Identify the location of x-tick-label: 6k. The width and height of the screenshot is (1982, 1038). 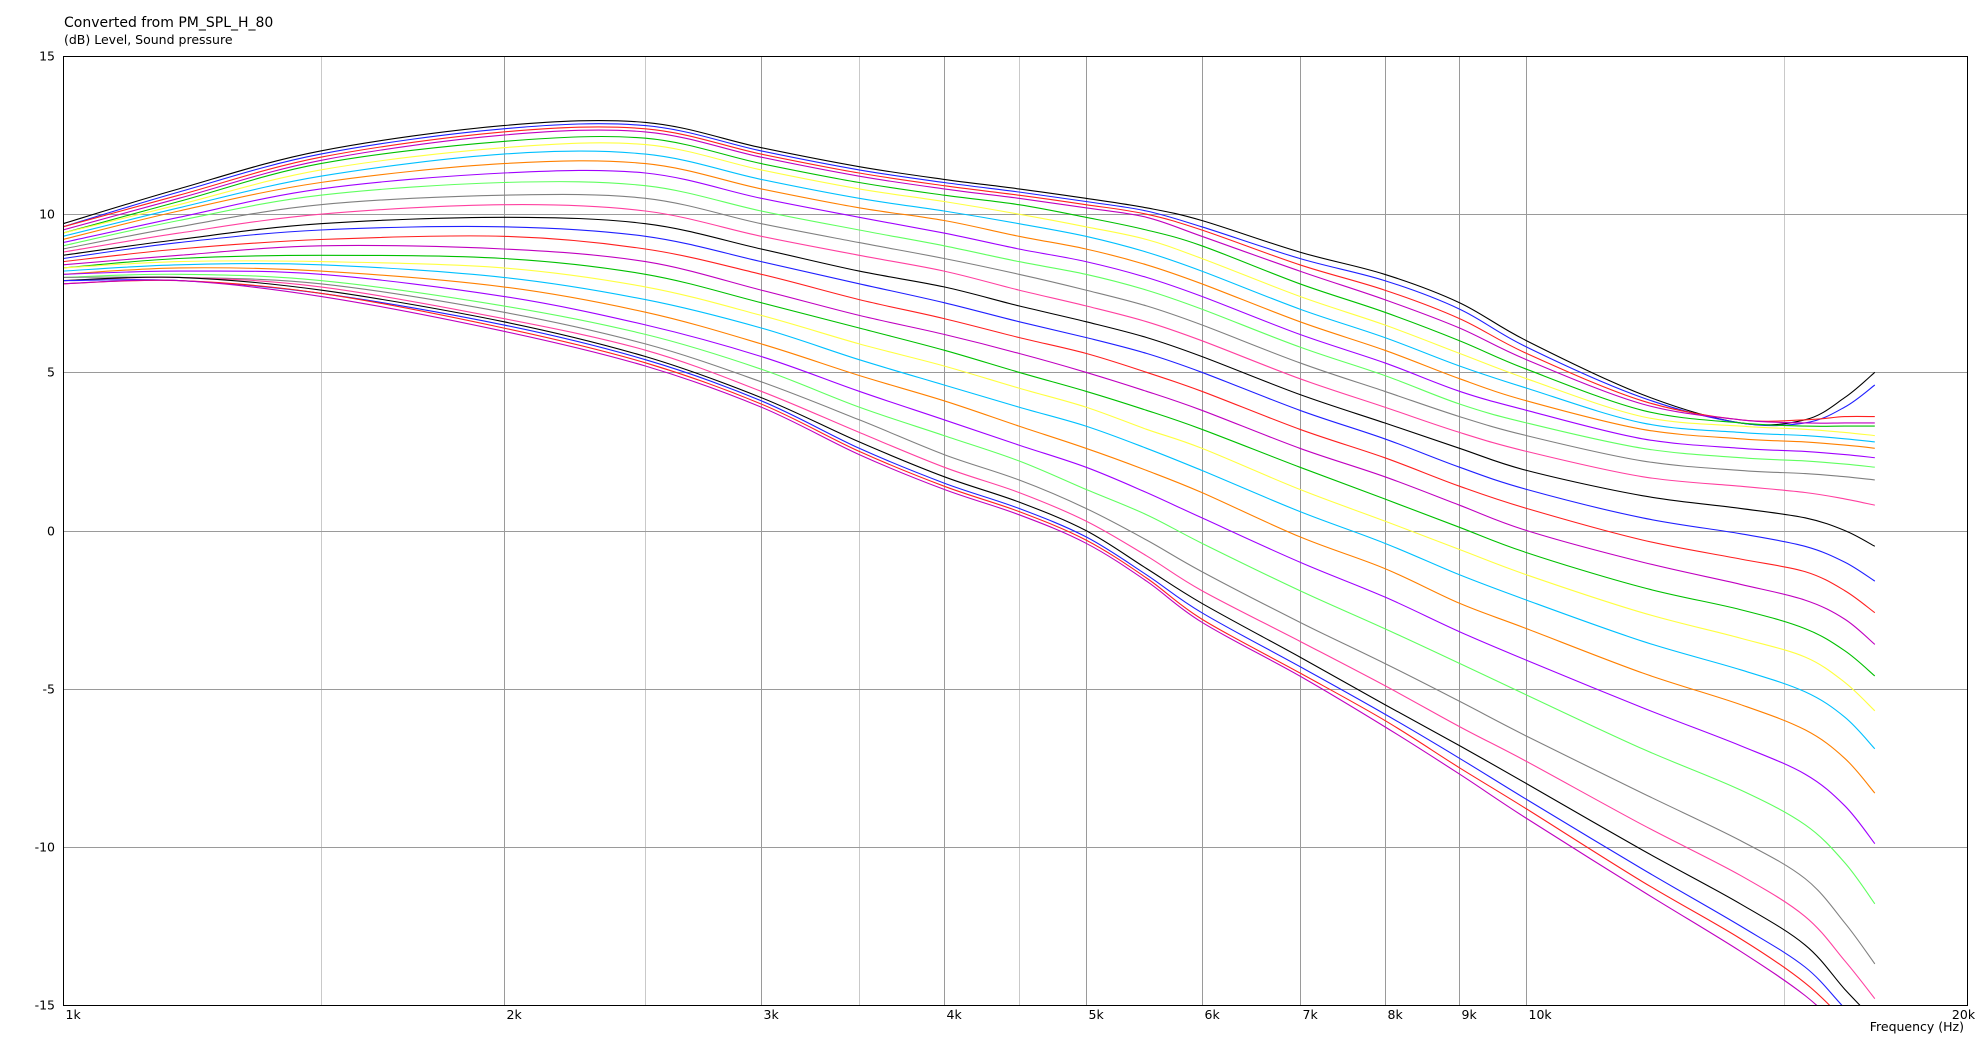
(1213, 1014).